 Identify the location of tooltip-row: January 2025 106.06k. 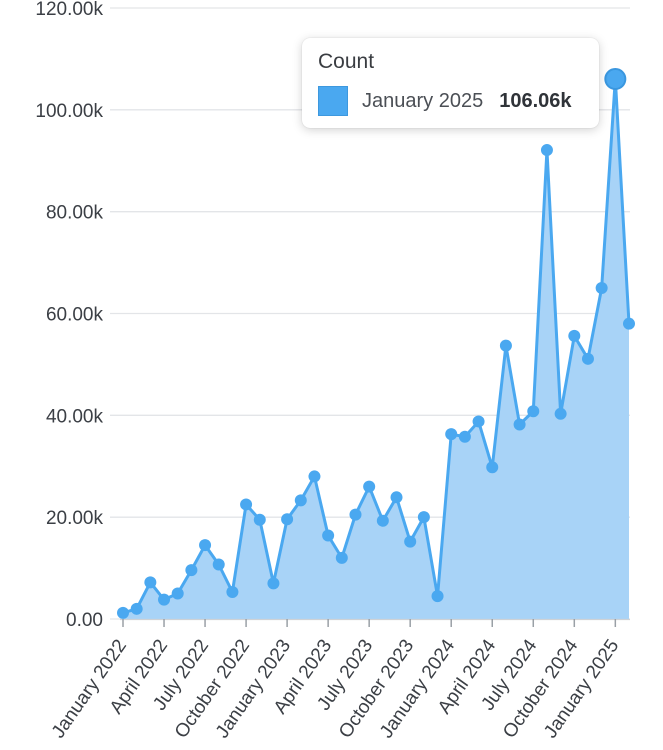
(450, 101).